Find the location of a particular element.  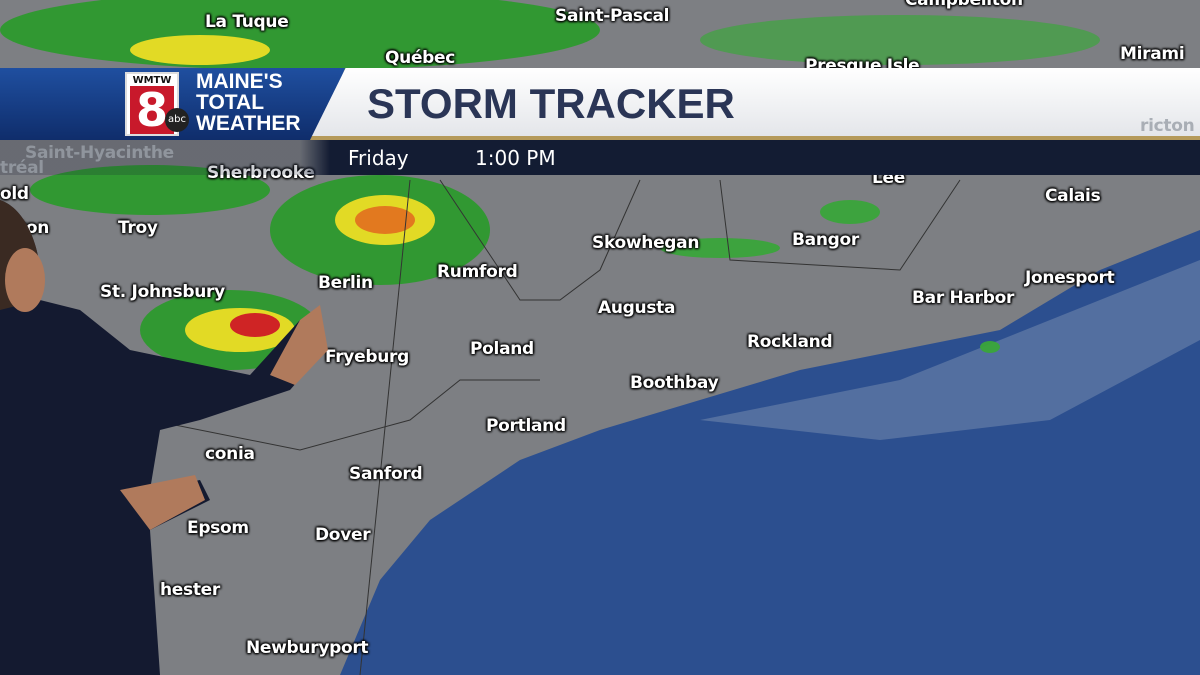

city-label: Epsom is located at coordinates (218, 528).